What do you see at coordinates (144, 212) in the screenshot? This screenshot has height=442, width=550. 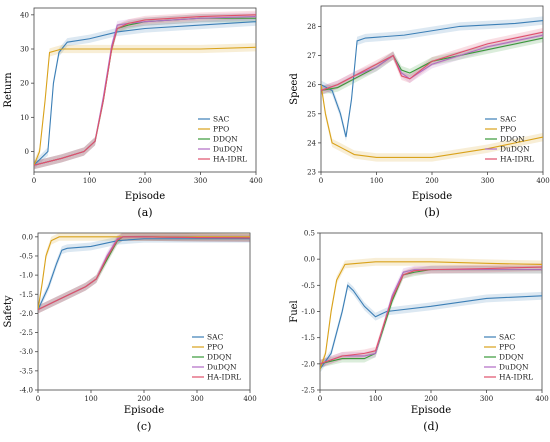 I see `panel-label: (a)` at bounding box center [144, 212].